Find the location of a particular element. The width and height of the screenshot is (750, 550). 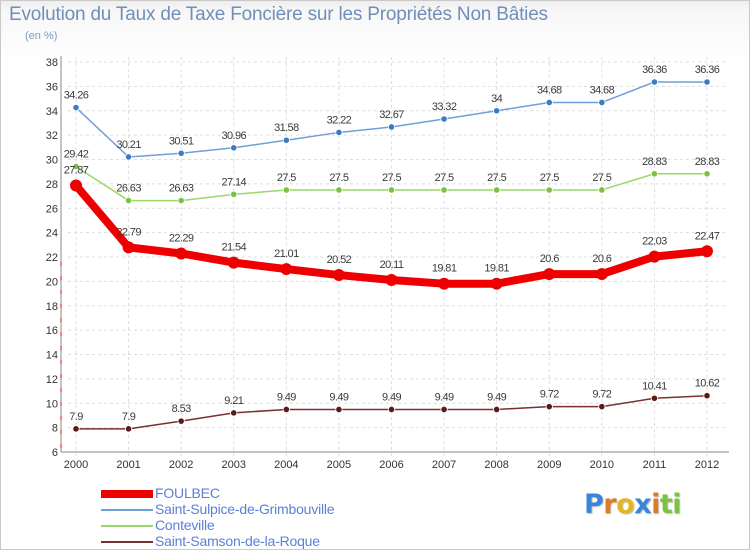

y-tick-label: 32 is located at coordinates (52, 136).